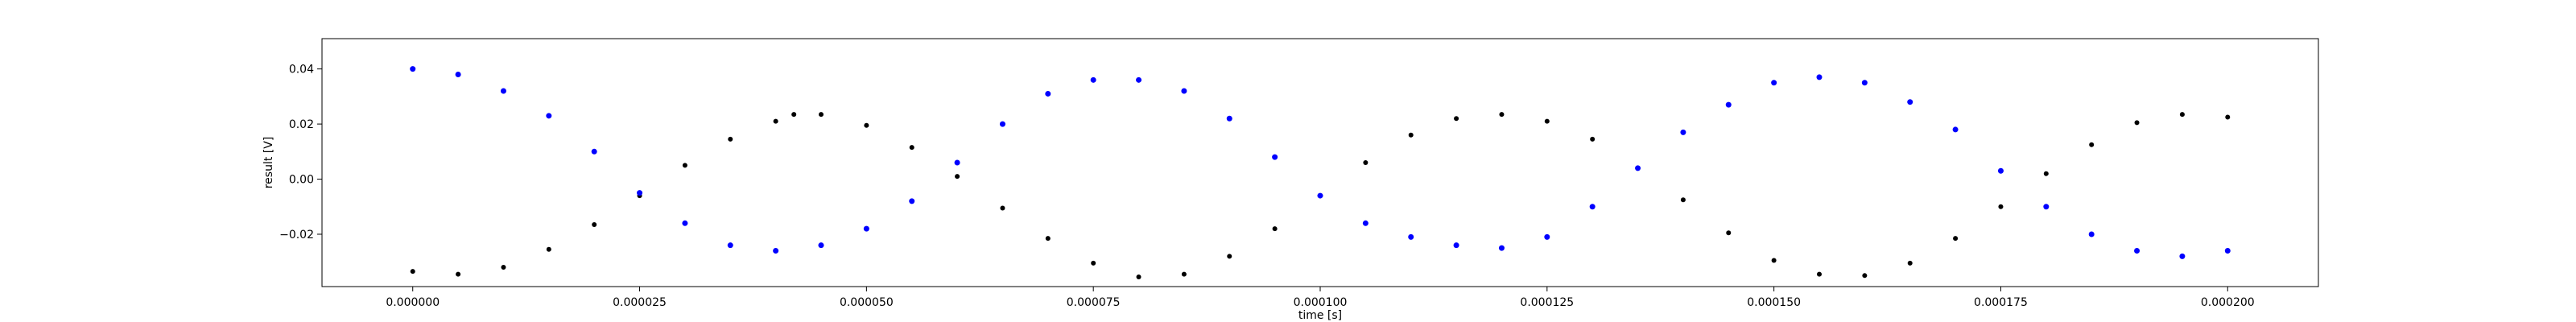  I want to click on x-tick-label: 0.000000, so click(413, 302).